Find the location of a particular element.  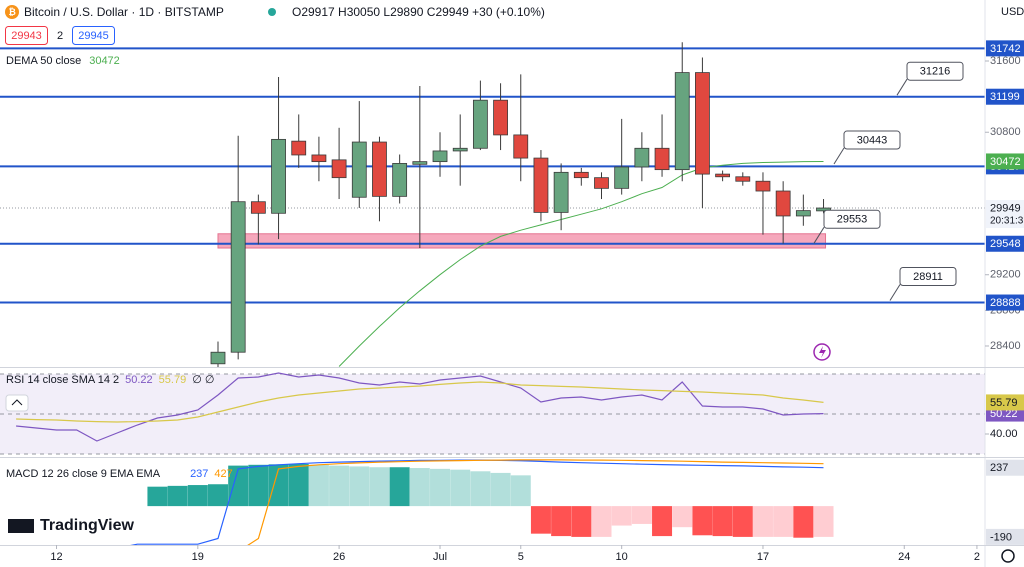

rsi-axis-label-box is located at coordinates (1005, 402).